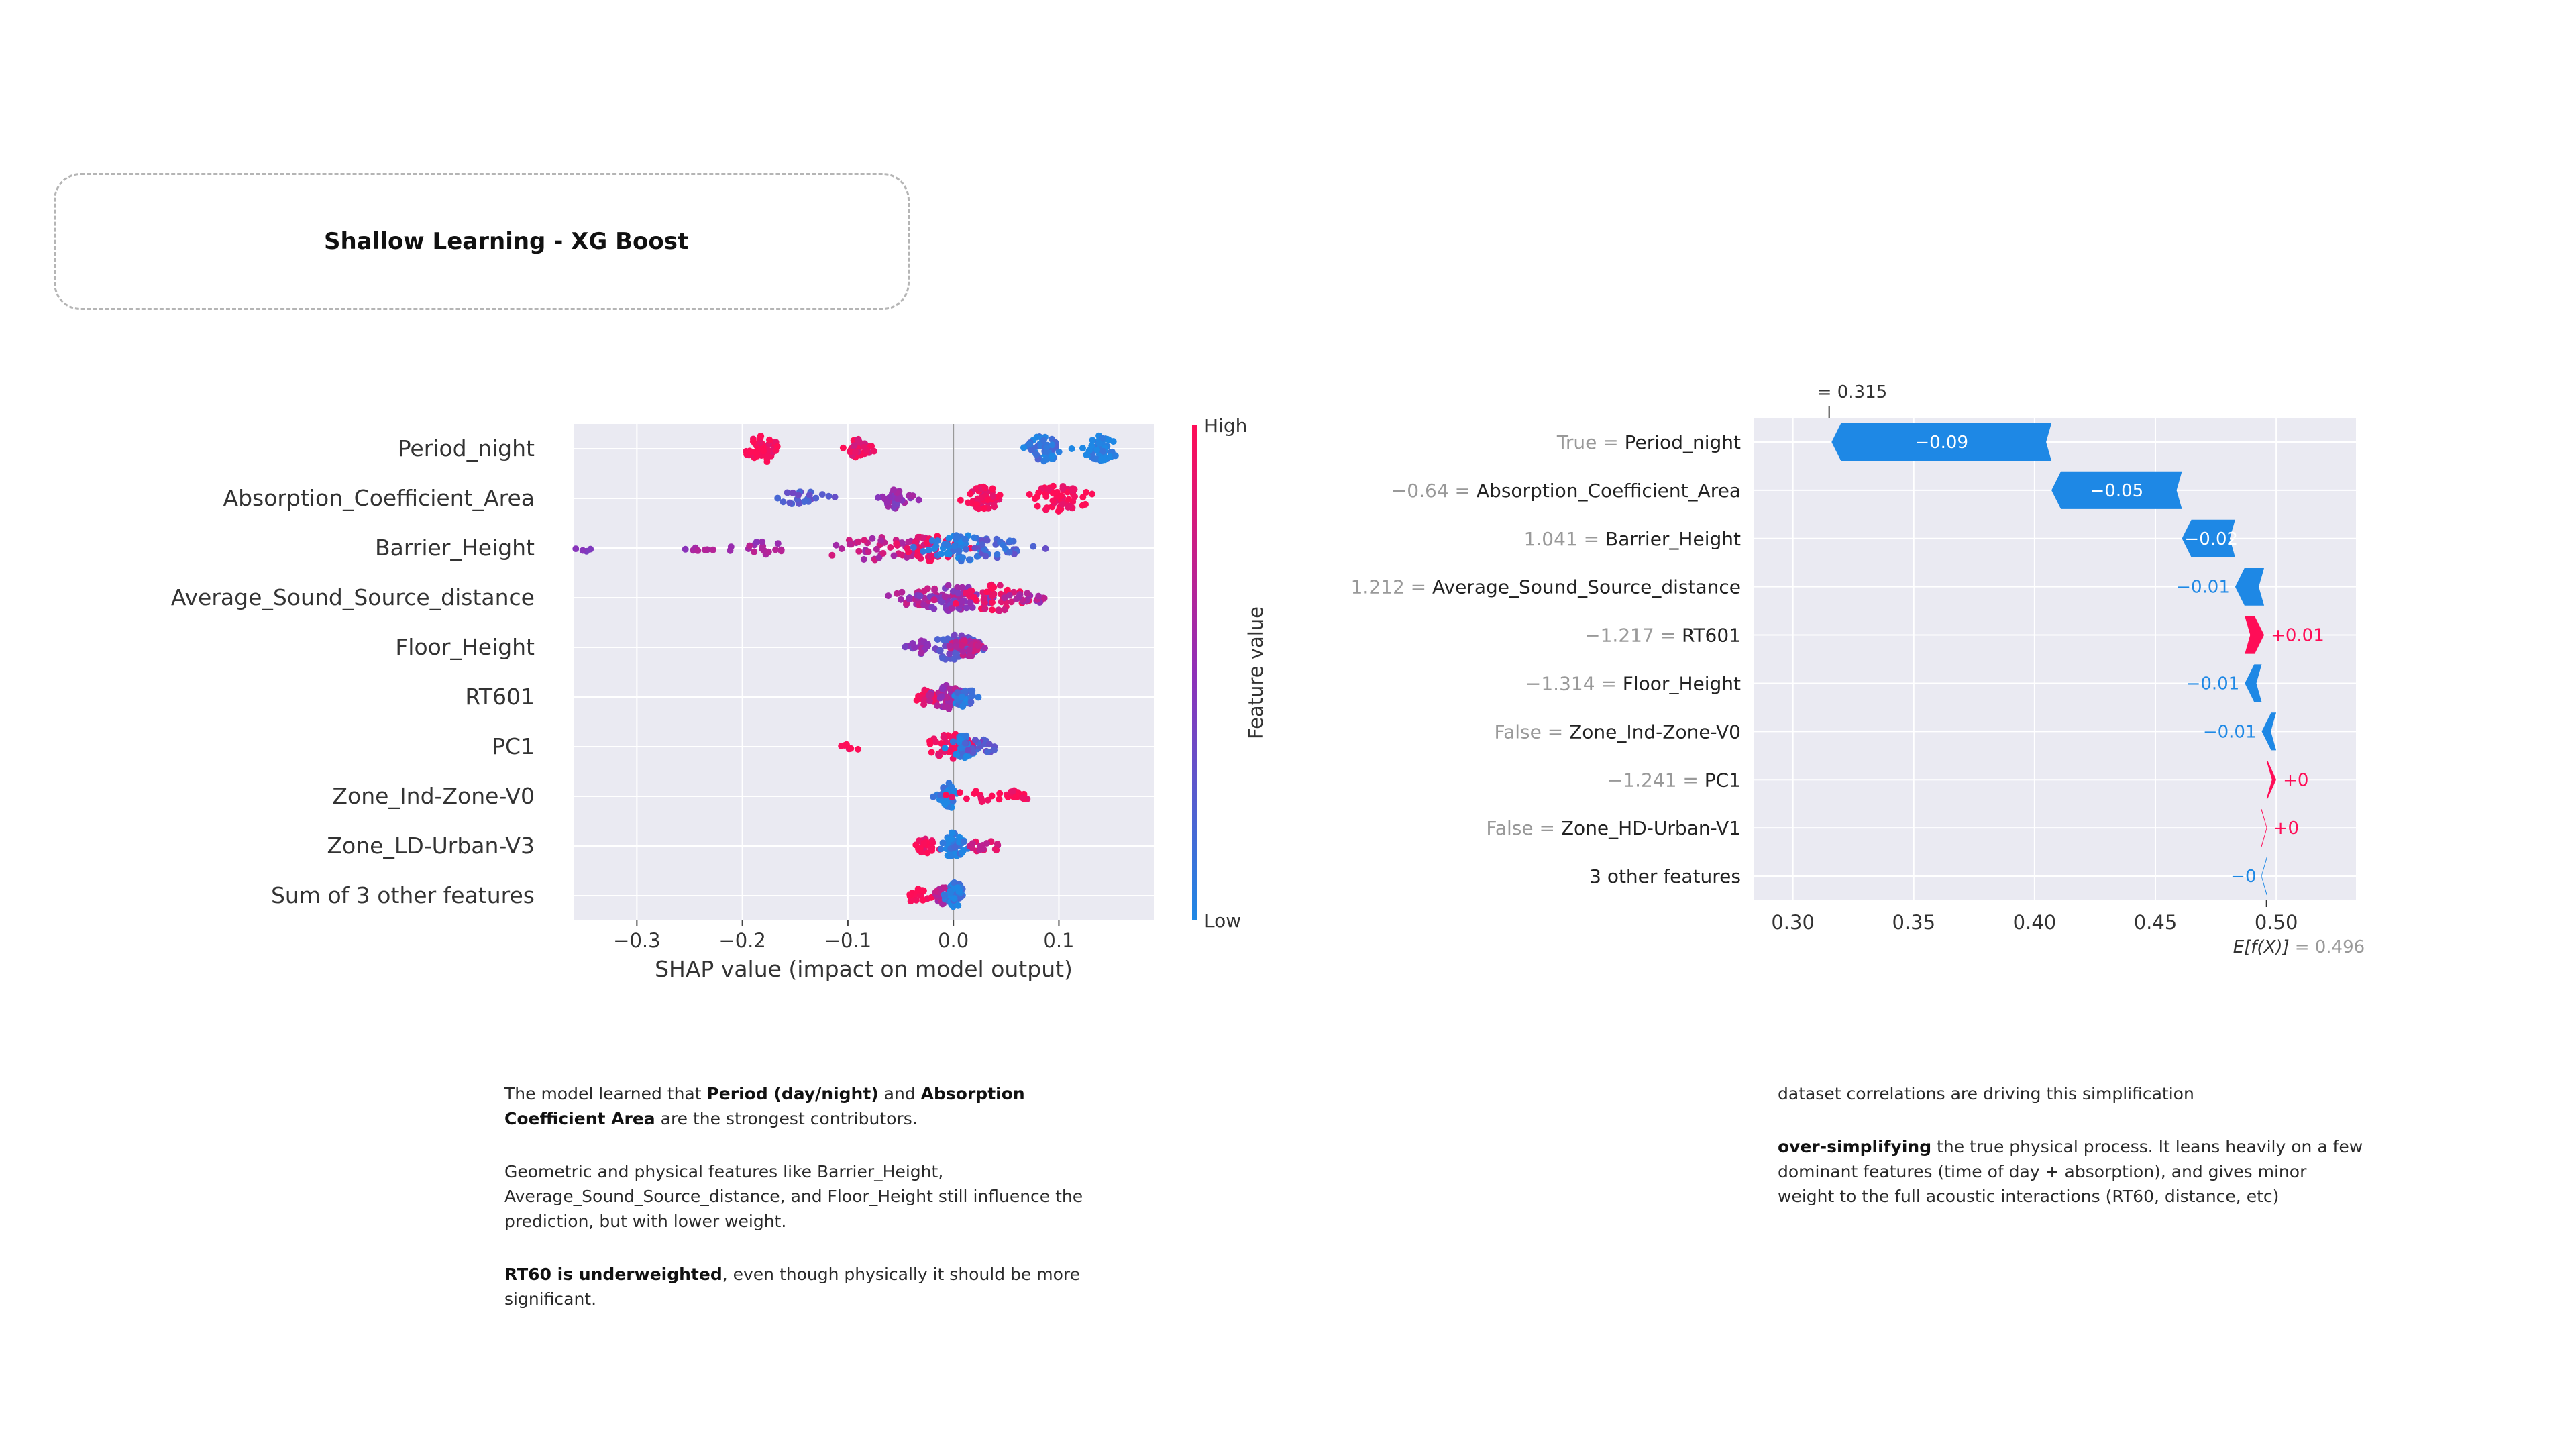  Describe the element at coordinates (1723, 780) in the screenshot. I see `feature-name: PC1` at that location.